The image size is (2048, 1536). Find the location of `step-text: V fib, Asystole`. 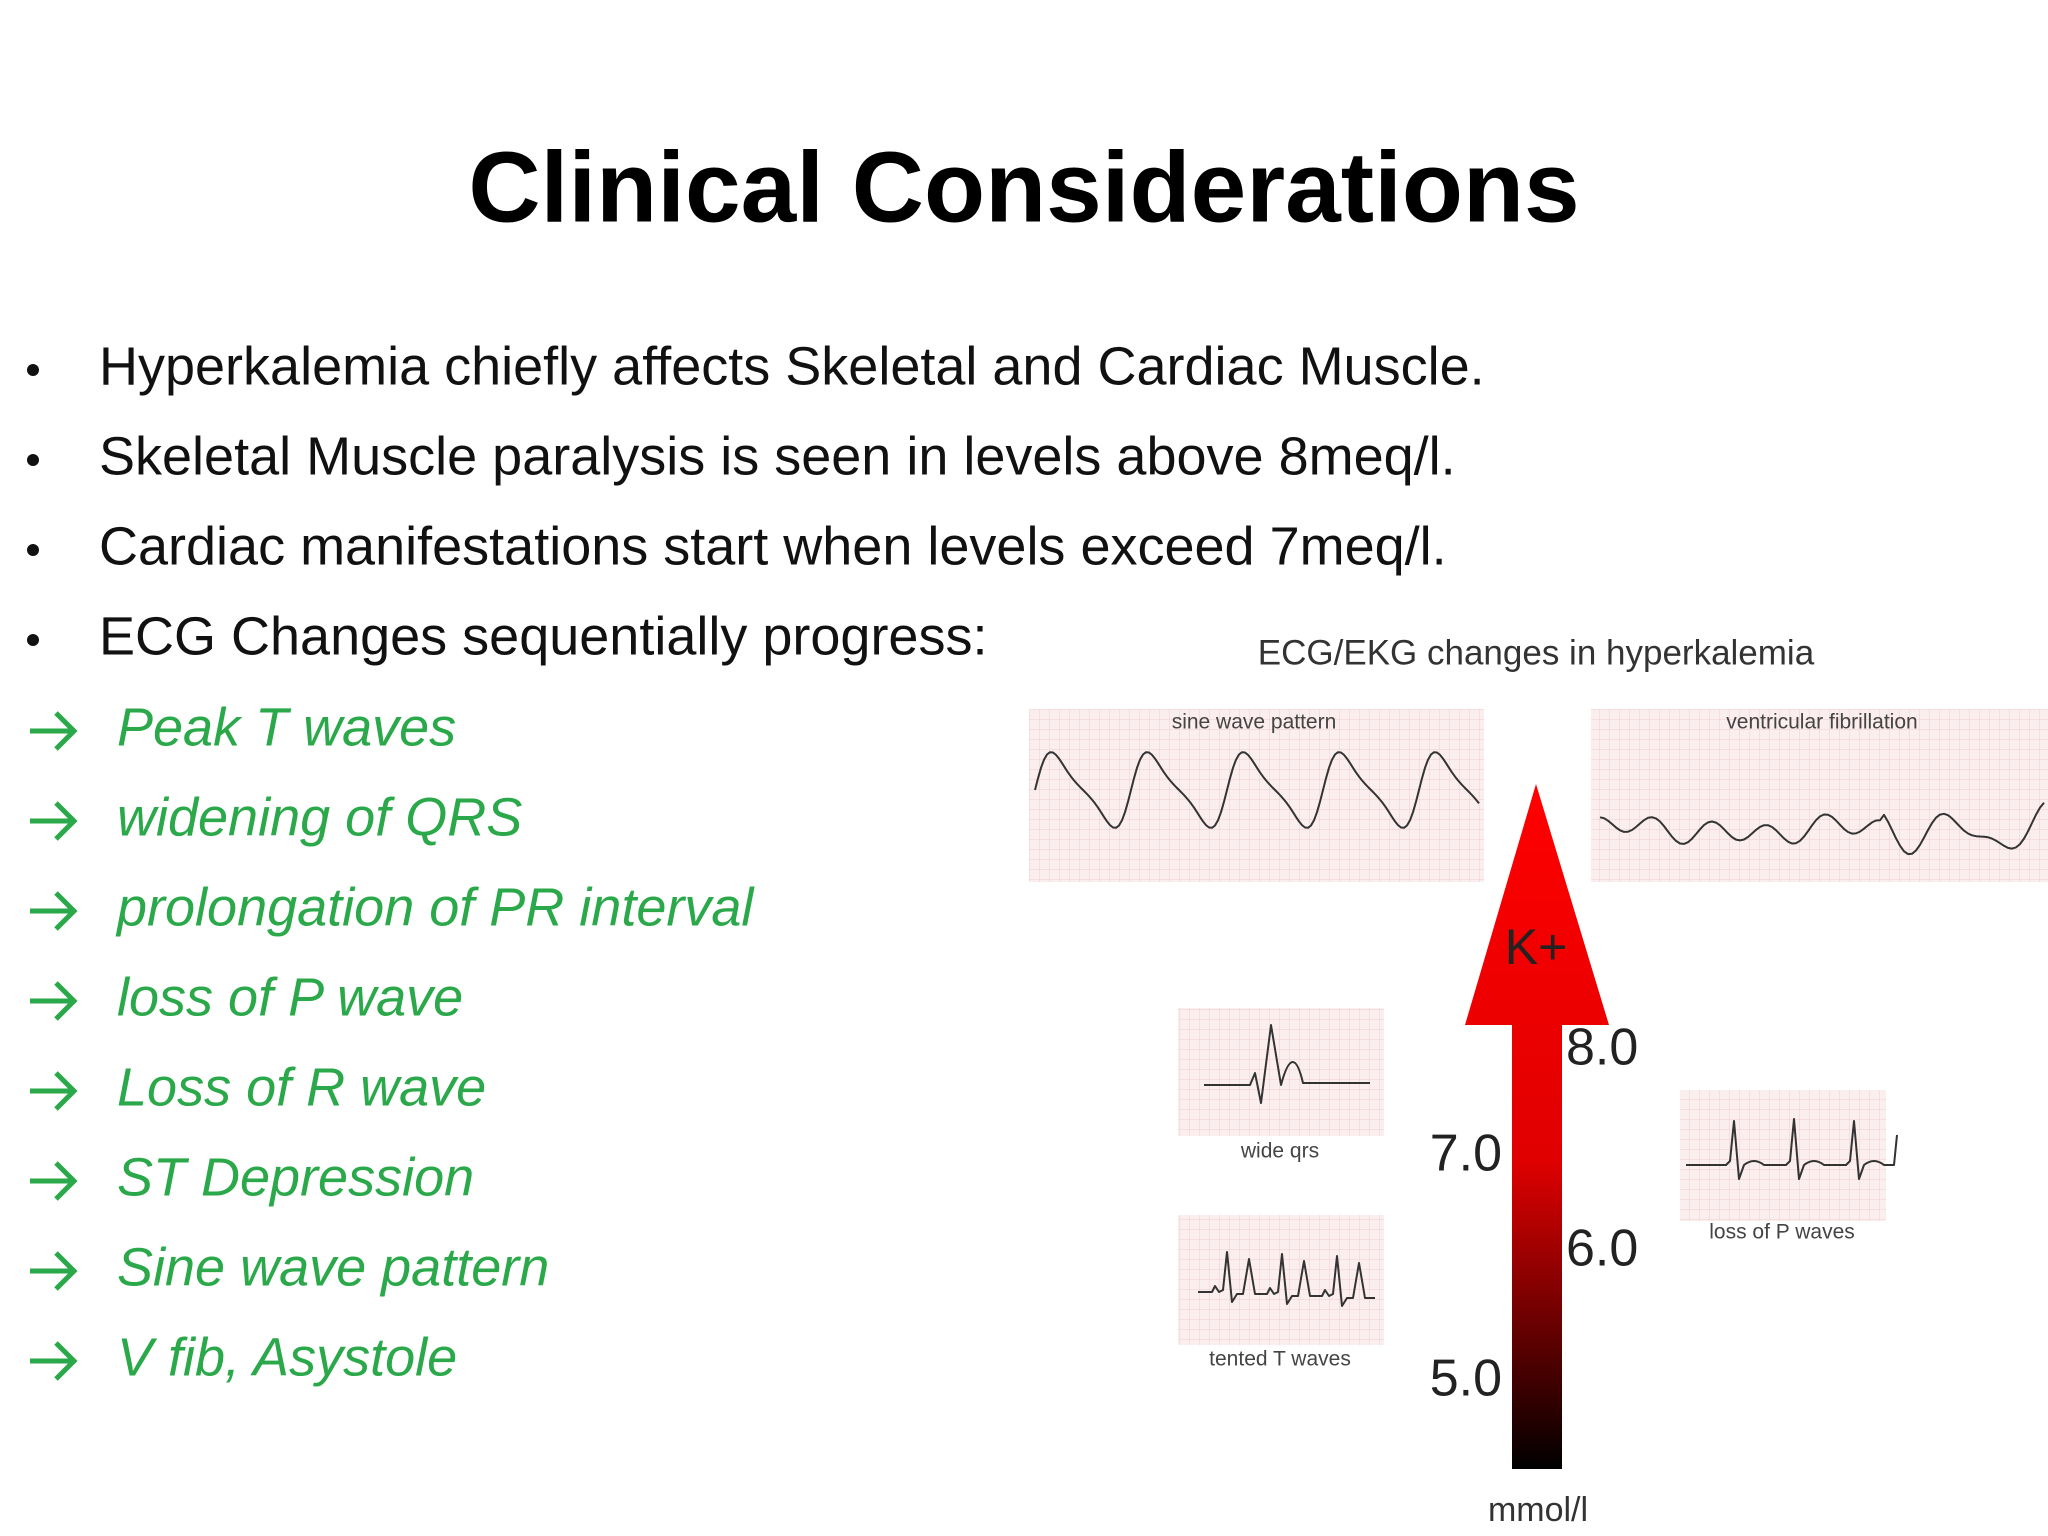

step-text: V fib, Asystole is located at coordinates (287, 1357).